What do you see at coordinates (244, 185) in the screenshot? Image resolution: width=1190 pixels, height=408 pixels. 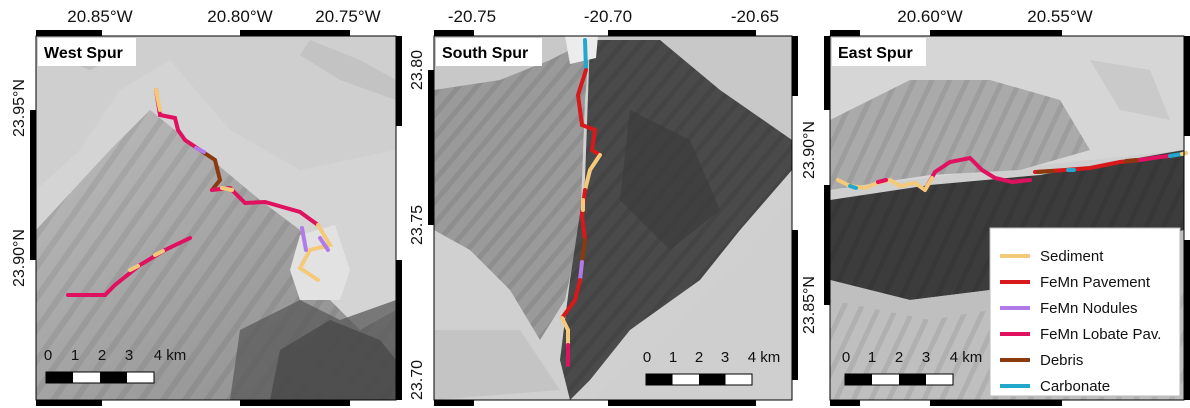 I see `west-spur-transect-main` at bounding box center [244, 185].